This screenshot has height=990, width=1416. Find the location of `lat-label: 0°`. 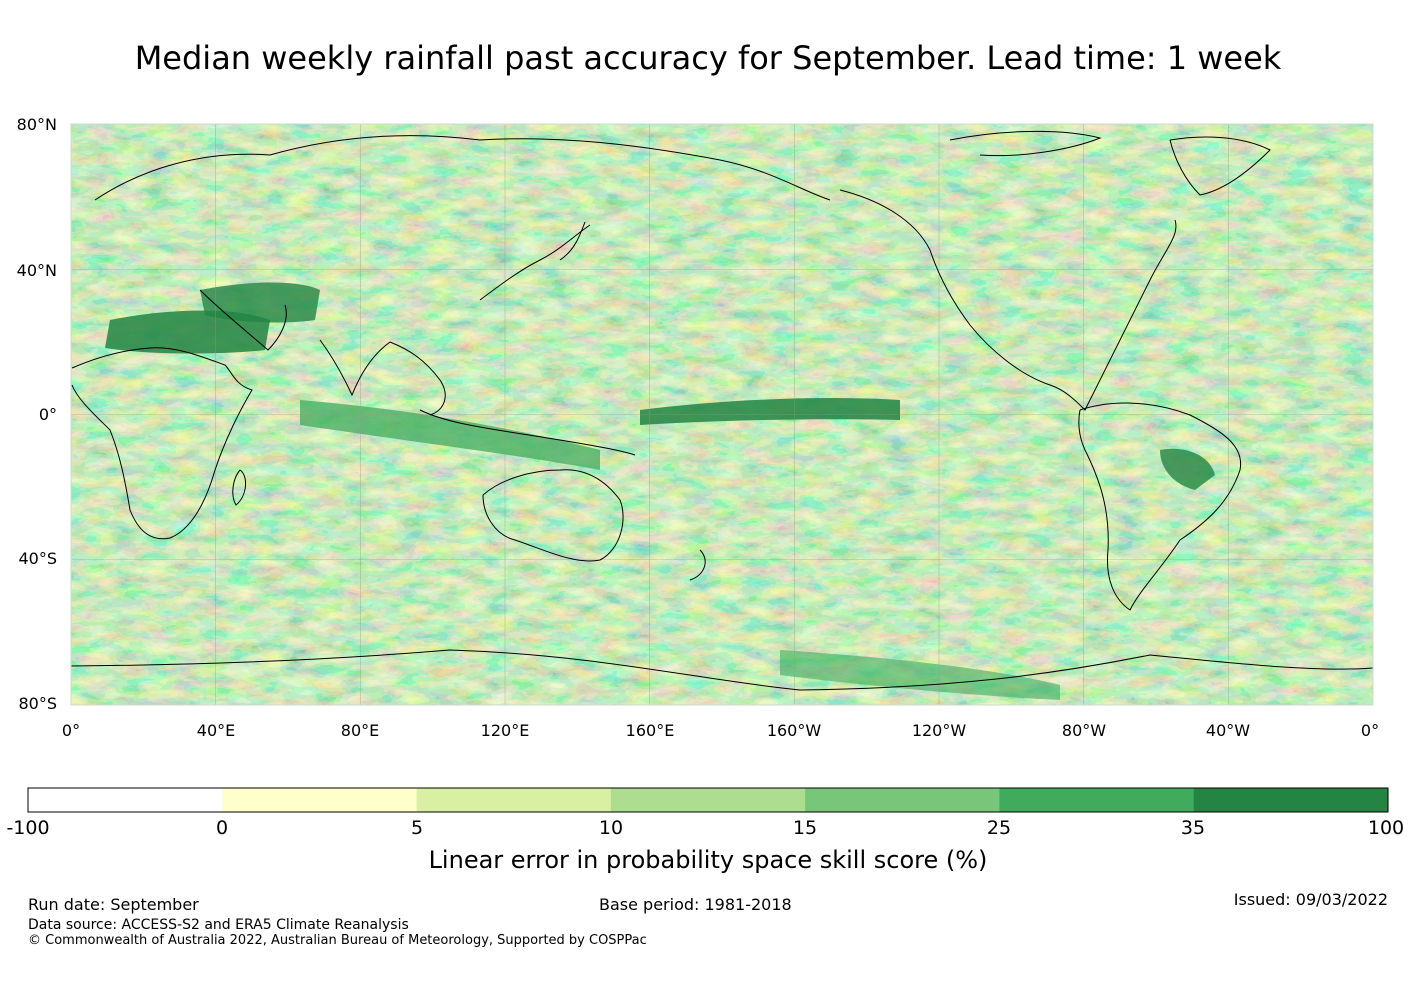

lat-label: 0° is located at coordinates (48, 414).